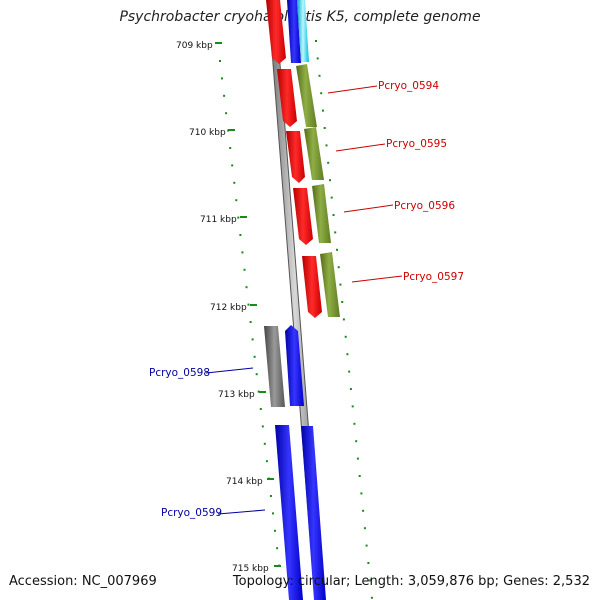 This screenshot has height=600, width=600. Describe the element at coordinates (236, 395) in the screenshot. I see `ruler-label: 713 kbp` at that location.